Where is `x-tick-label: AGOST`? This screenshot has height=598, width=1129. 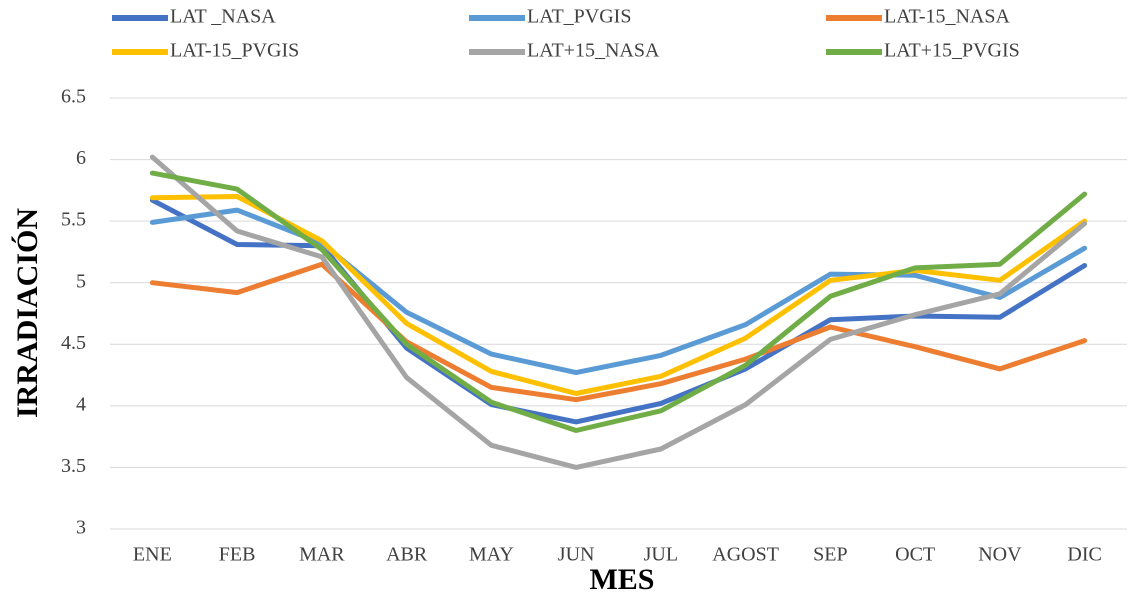
x-tick-label: AGOST is located at coordinates (745, 555).